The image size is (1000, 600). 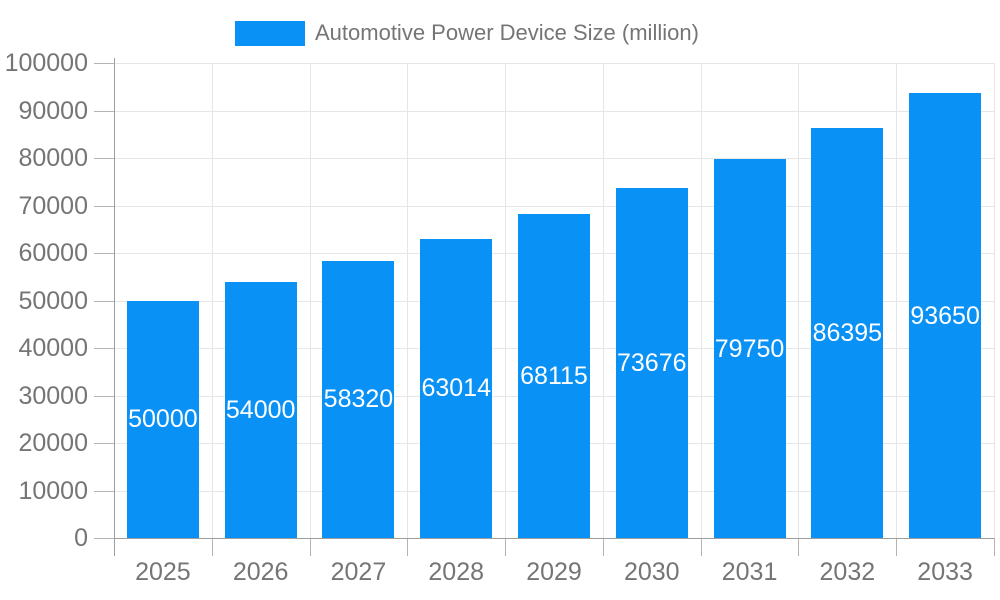 What do you see at coordinates (651, 572) in the screenshot?
I see `x-axis-label: 2030` at bounding box center [651, 572].